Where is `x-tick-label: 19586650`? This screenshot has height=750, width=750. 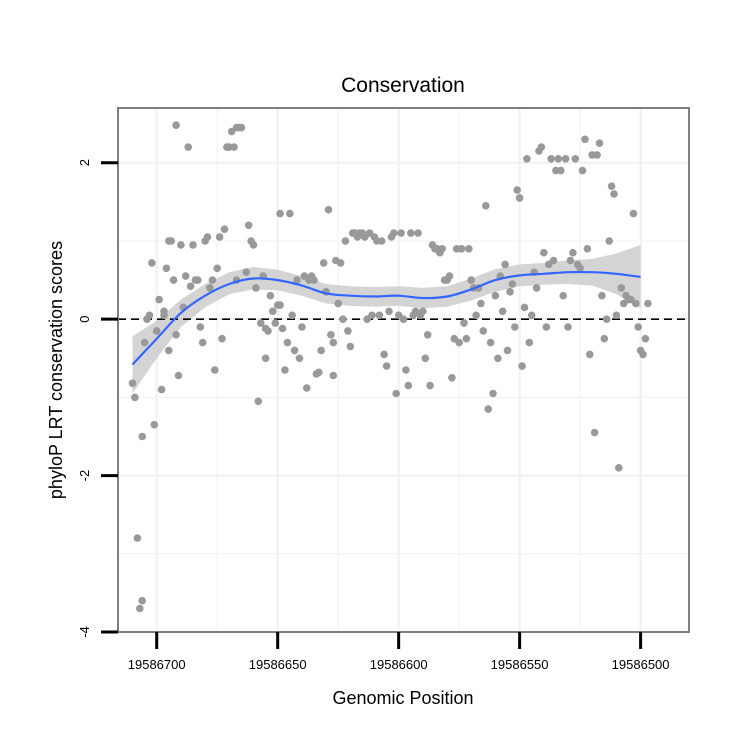
x-tick-label: 19586650 is located at coordinates (278, 664).